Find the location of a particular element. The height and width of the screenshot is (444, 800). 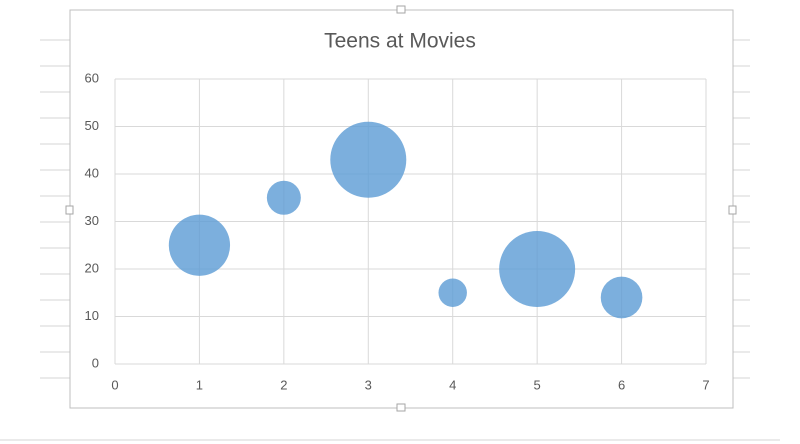

x-tick-label: 0 is located at coordinates (114, 384).